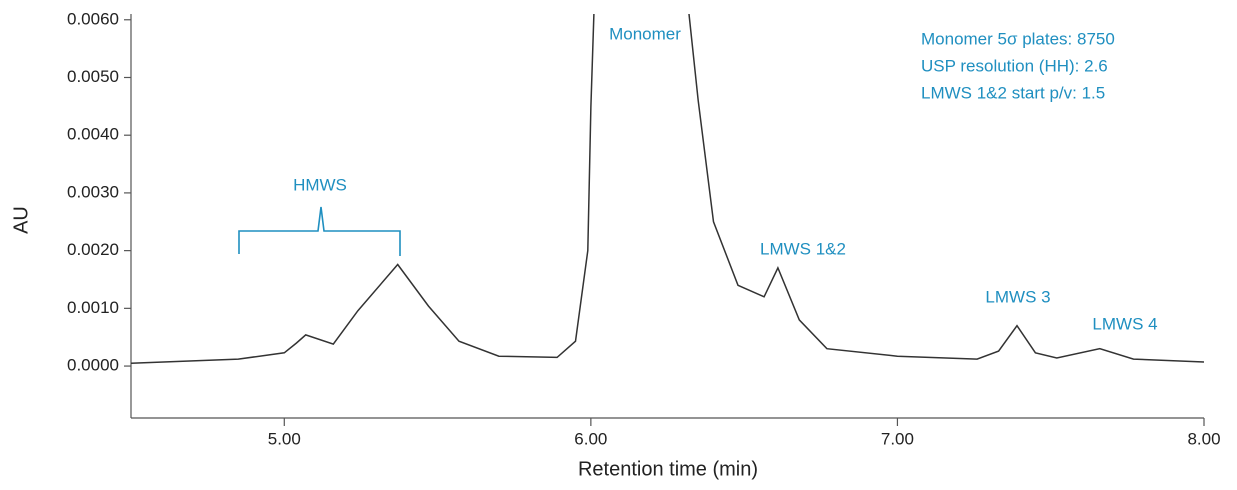 Image resolution: width=1237 pixels, height=490 pixels. Describe the element at coordinates (319, 231) in the screenshot. I see `hmws-bracket` at that location.